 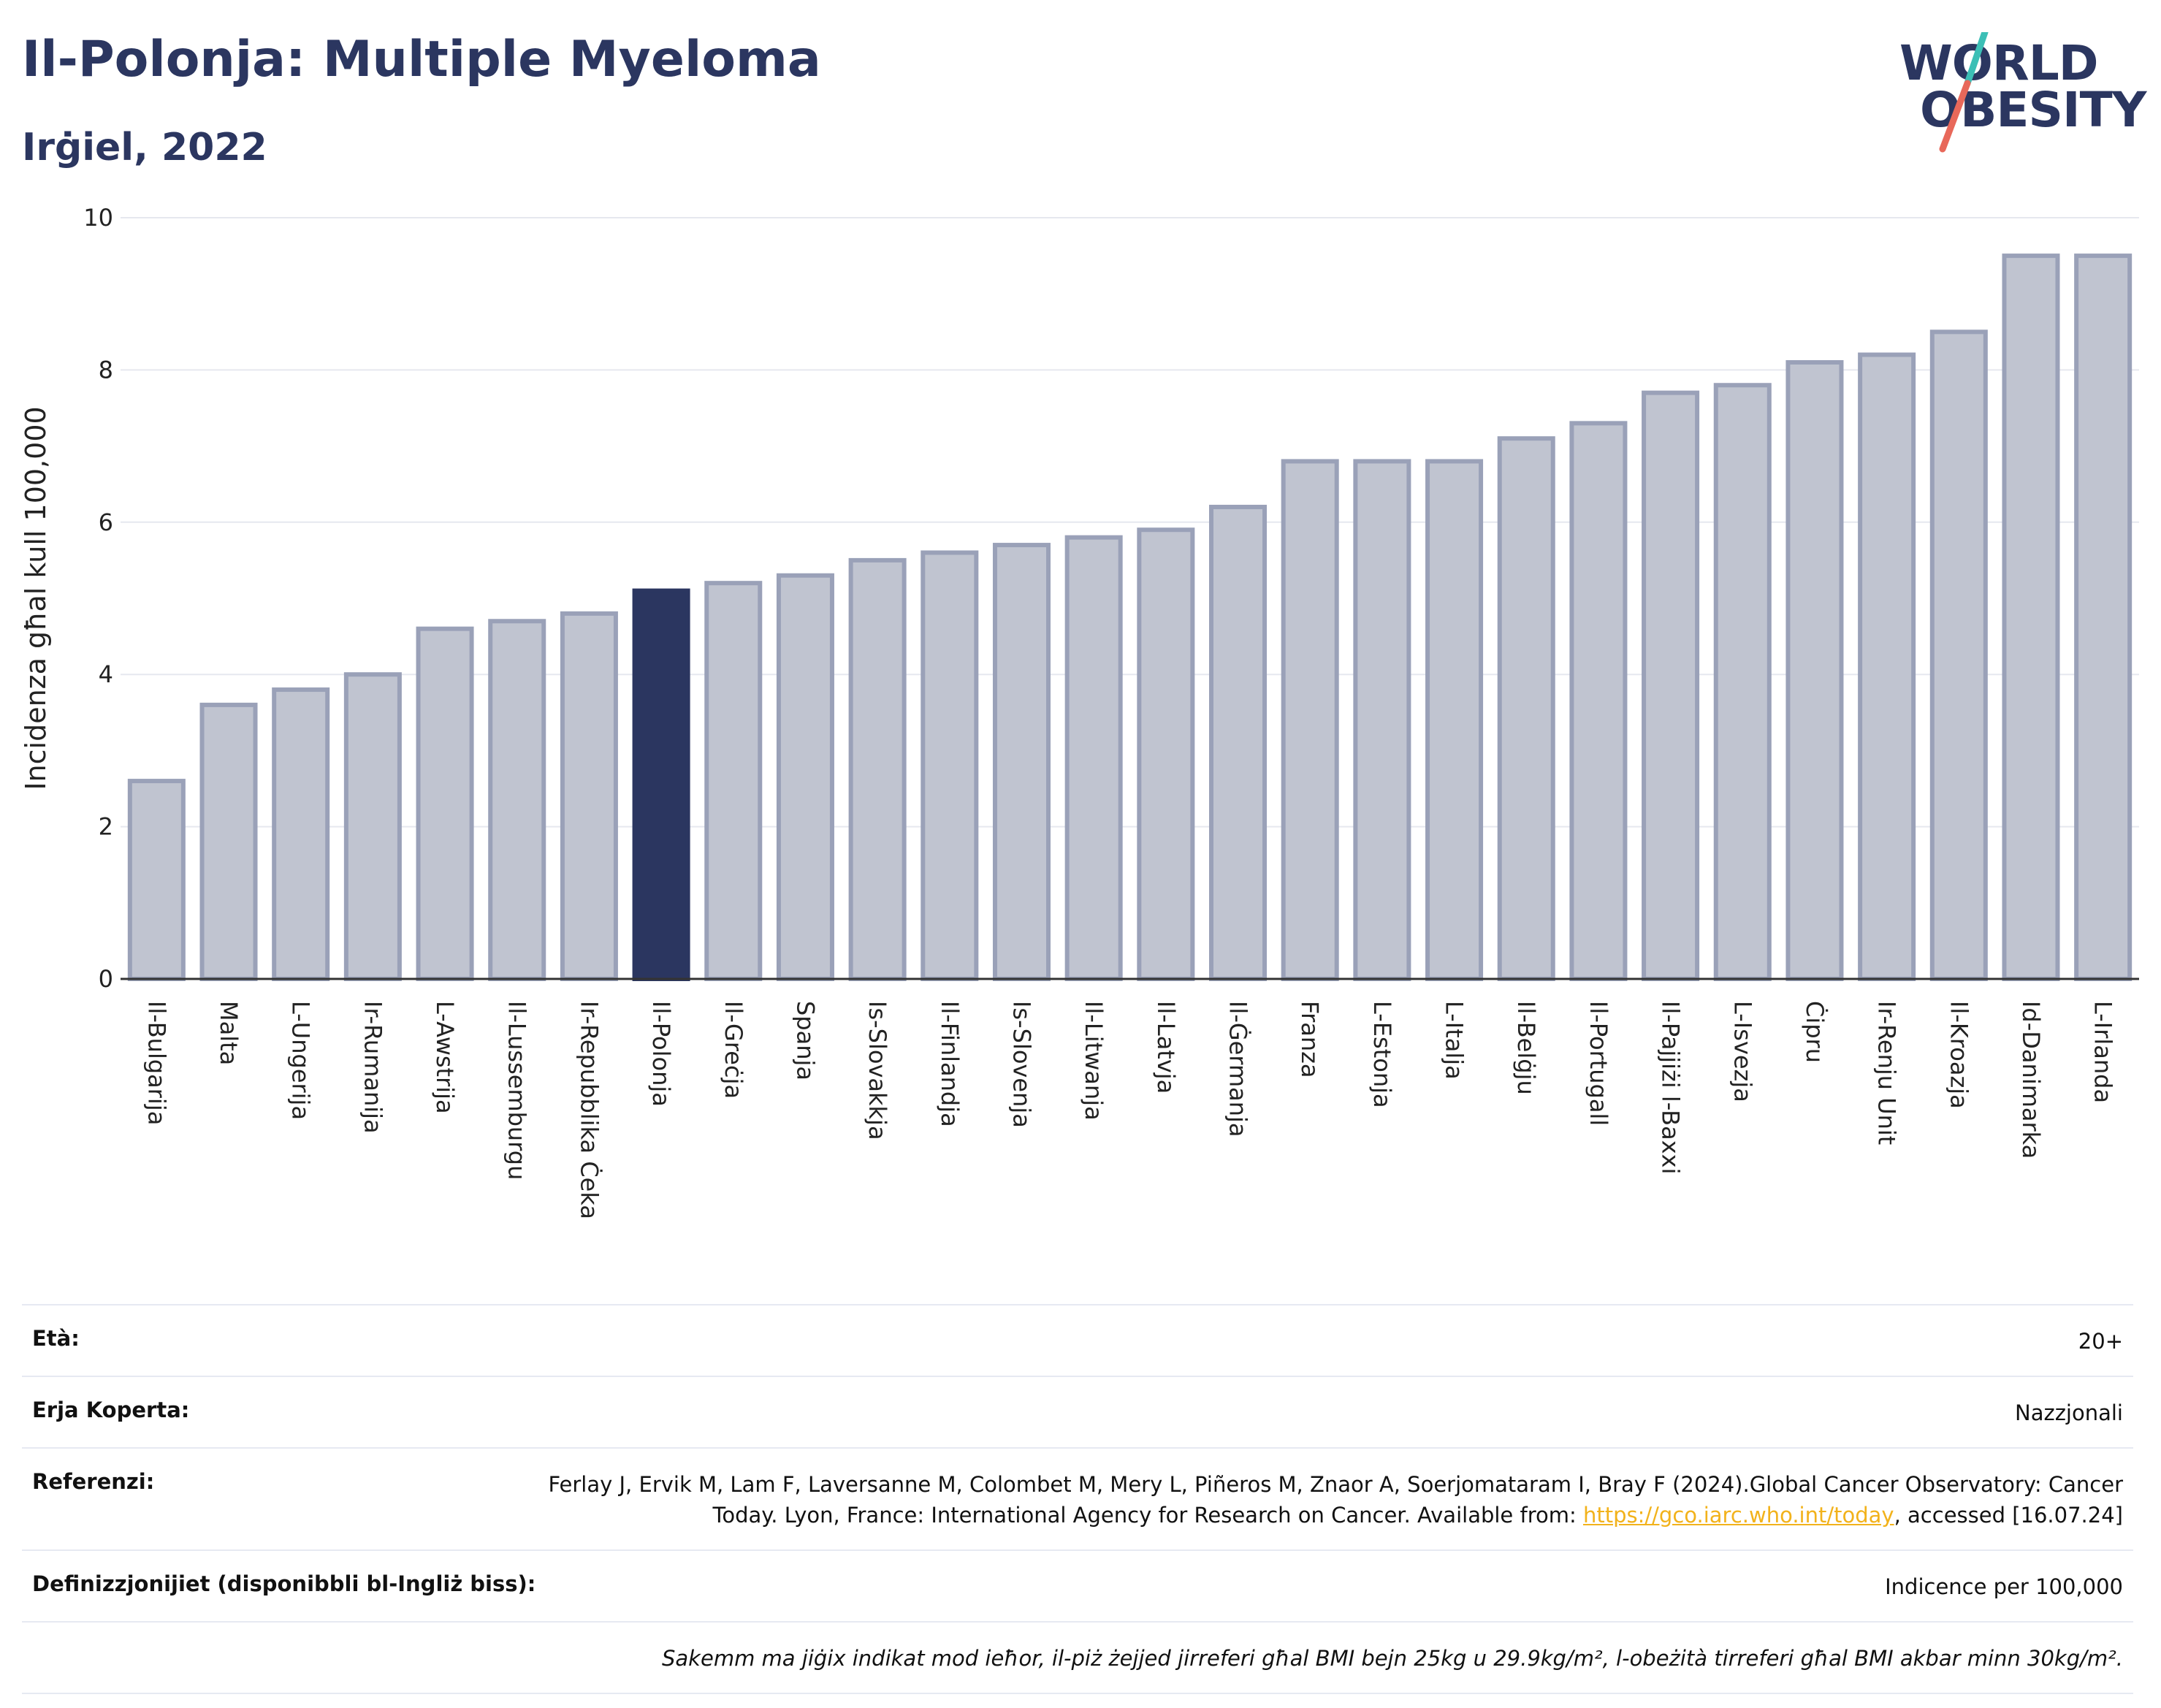 What do you see at coordinates (106, 979) in the screenshot?
I see `y-tick-label: 0` at bounding box center [106, 979].